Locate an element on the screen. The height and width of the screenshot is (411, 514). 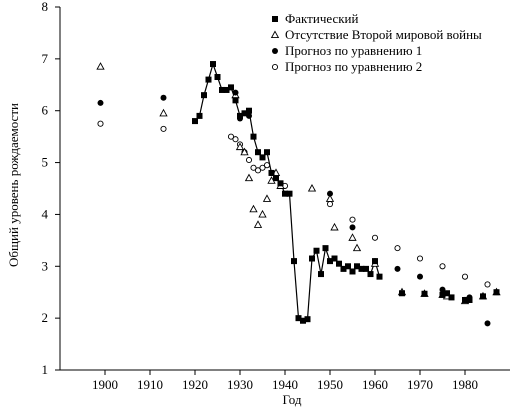
y-tick-label: 4 is located at coordinates (45, 213).